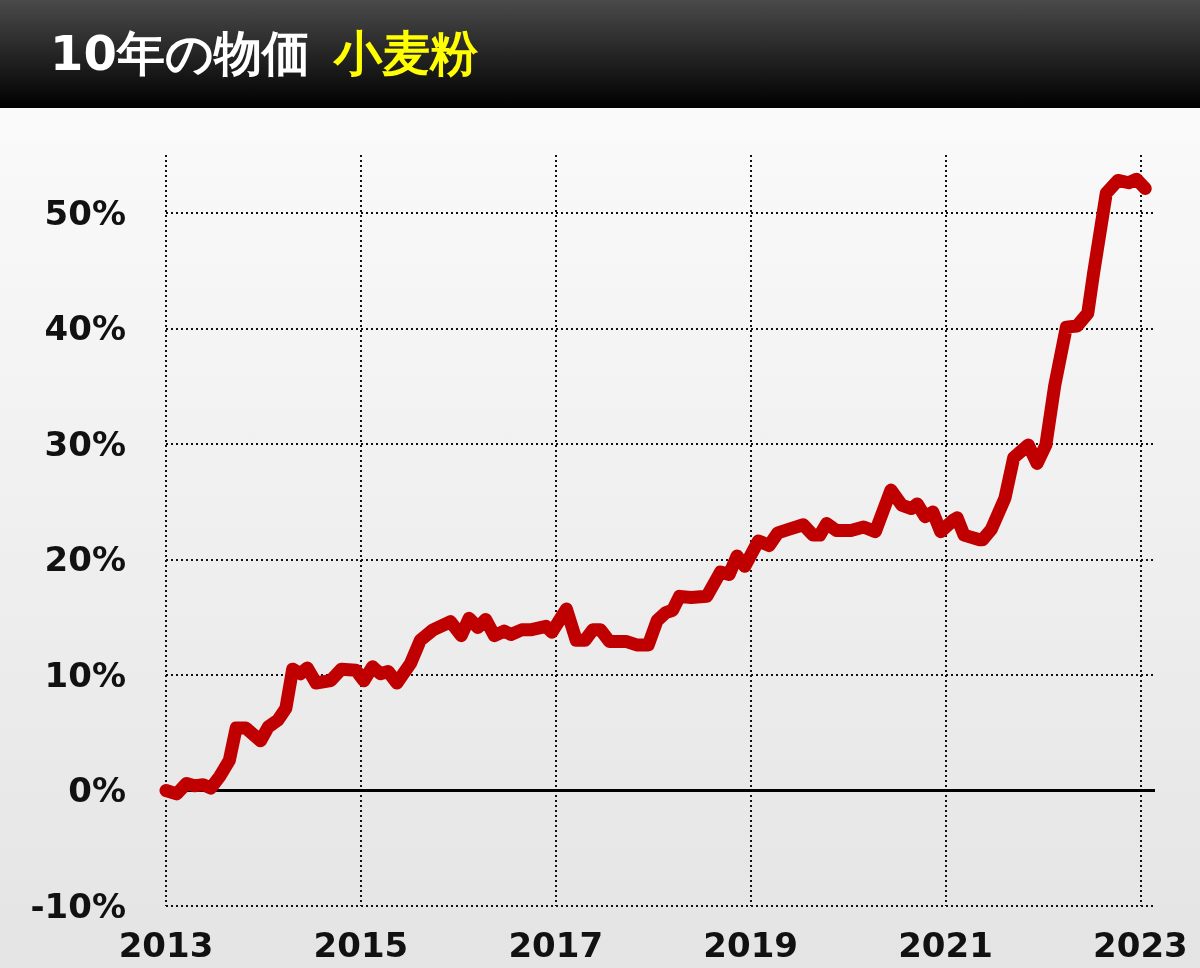 The height and width of the screenshot is (968, 1200). What do you see at coordinates (180, 53) in the screenshot?
I see `chart-title: 10年の物価` at bounding box center [180, 53].